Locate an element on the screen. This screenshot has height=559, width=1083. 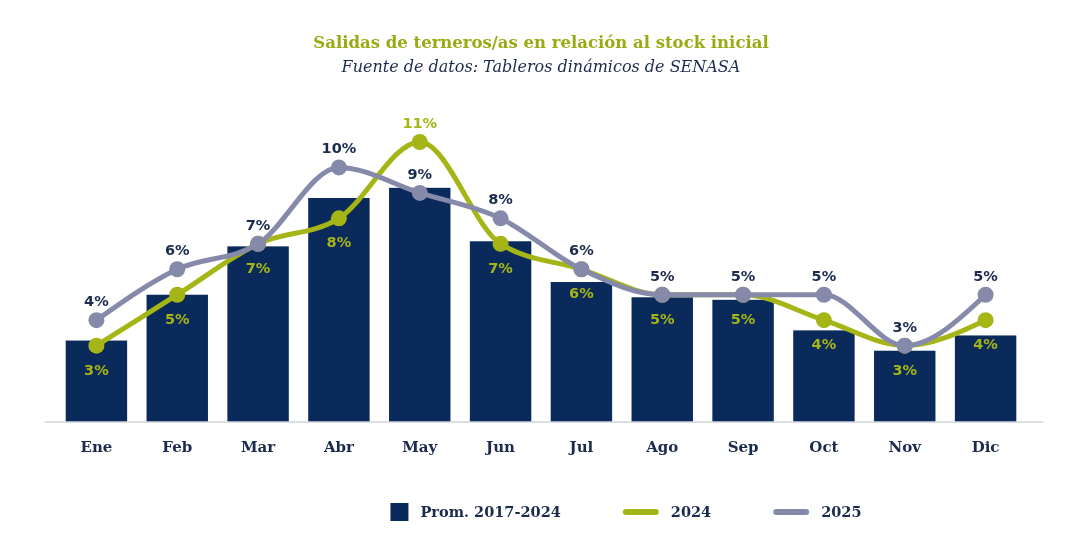
chart-subtitle: Fuente de datos: Tableros dinámicos de SENASA is located at coordinates (540, 66).